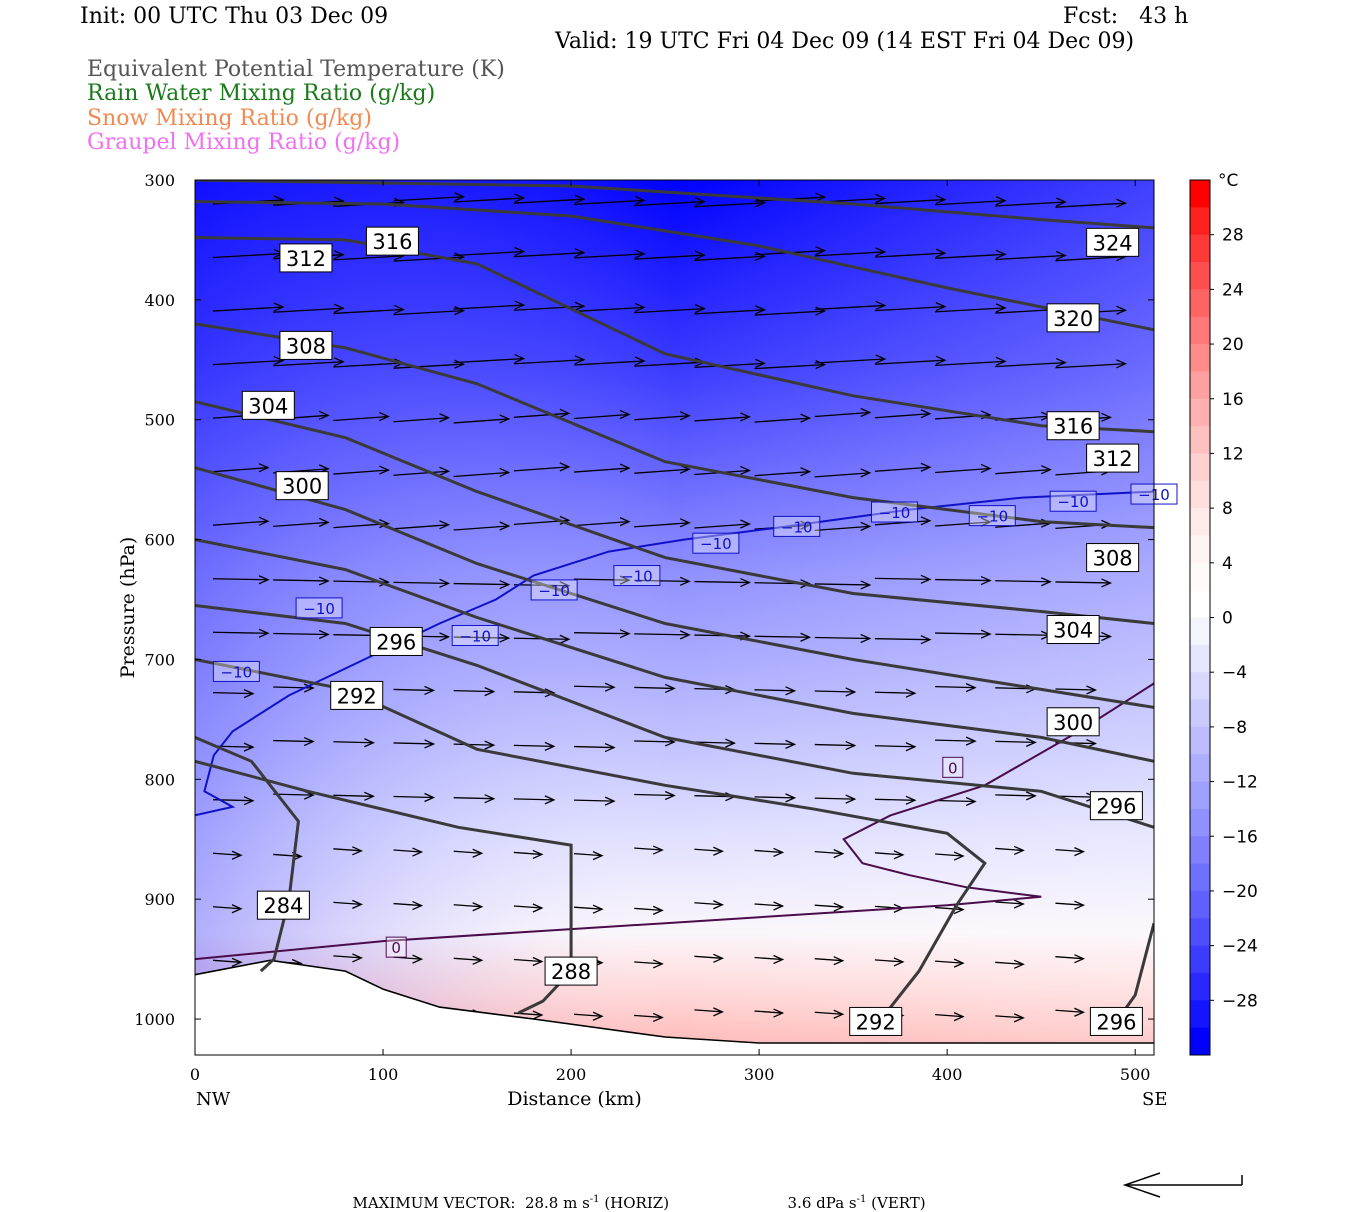  I want to click on colorbar-label: −24, so click(1240, 947).